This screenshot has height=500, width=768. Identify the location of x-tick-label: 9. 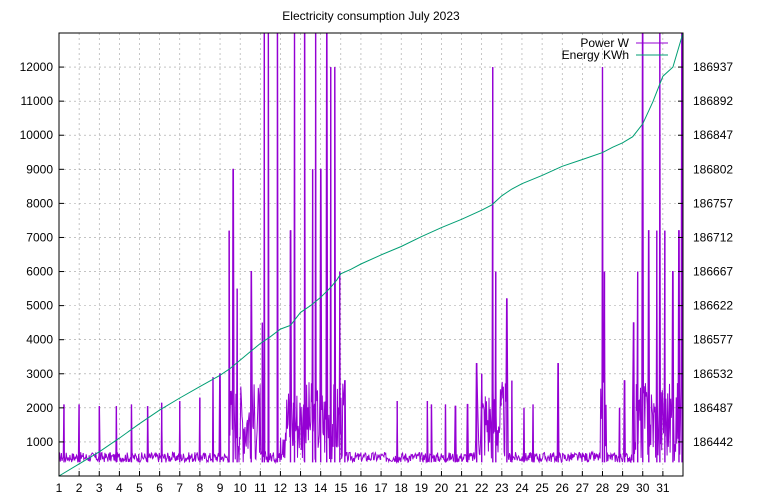
(220, 488).